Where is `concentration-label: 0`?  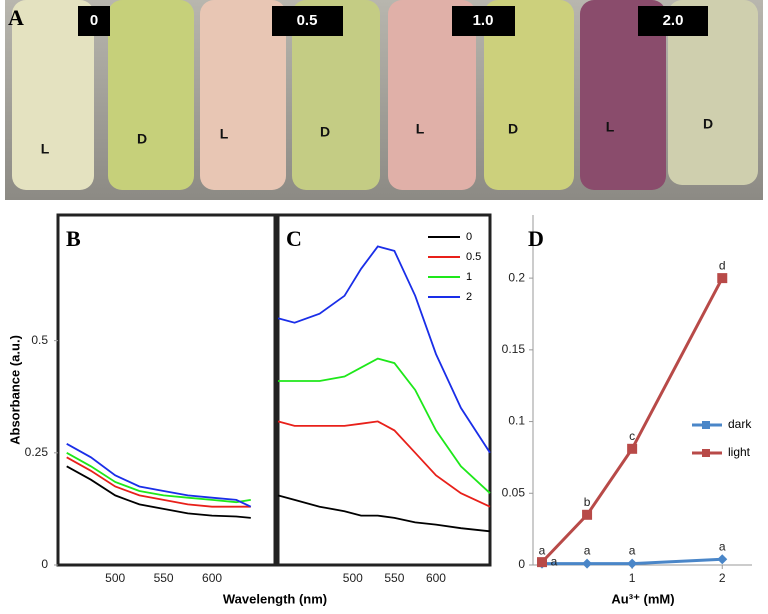
concentration-label: 0 is located at coordinates (94, 20).